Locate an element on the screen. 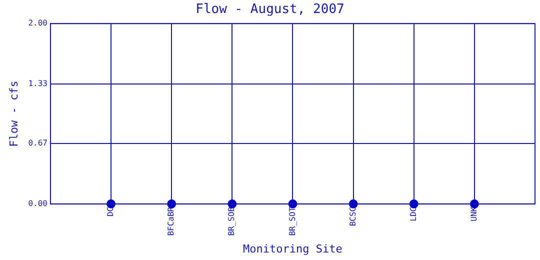  y-tick-label: 1.33 is located at coordinates (38, 83).